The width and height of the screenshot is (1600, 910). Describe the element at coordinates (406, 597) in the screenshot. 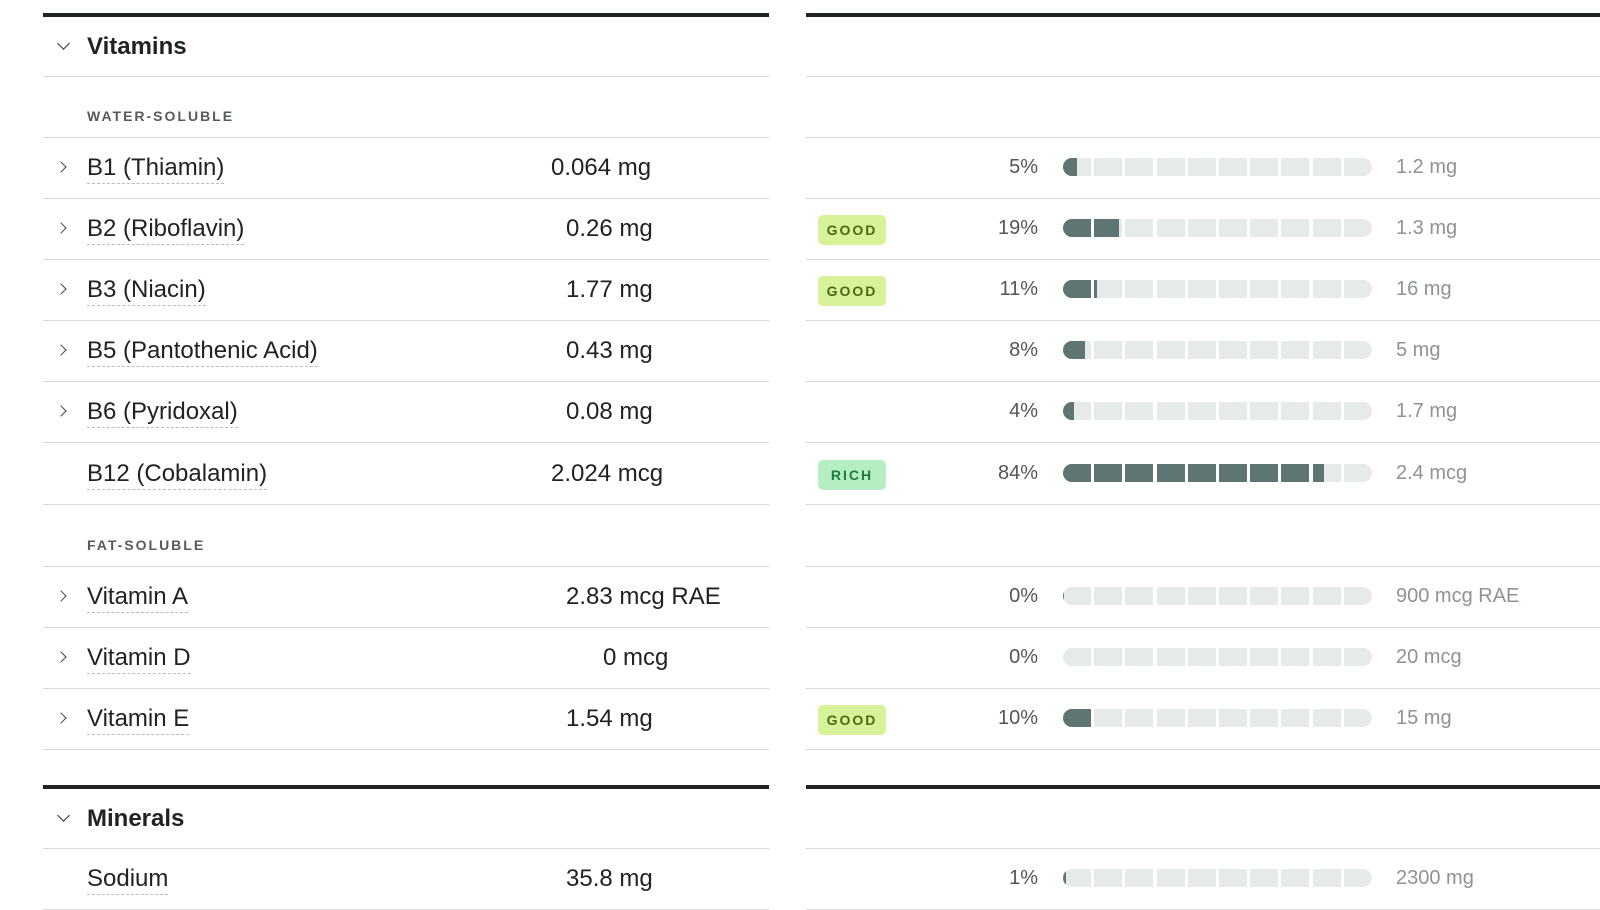

I see `nutrient-row: Vitamin A 2.83 mcg RAE` at that location.